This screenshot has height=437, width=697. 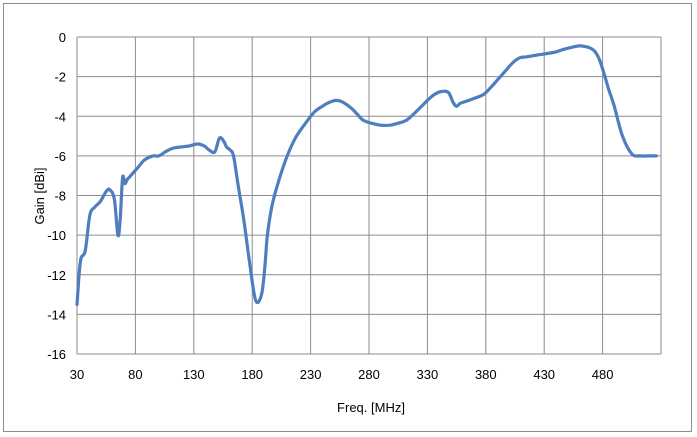 What do you see at coordinates (56, 235) in the screenshot?
I see `y-tick-label: -10` at bounding box center [56, 235].